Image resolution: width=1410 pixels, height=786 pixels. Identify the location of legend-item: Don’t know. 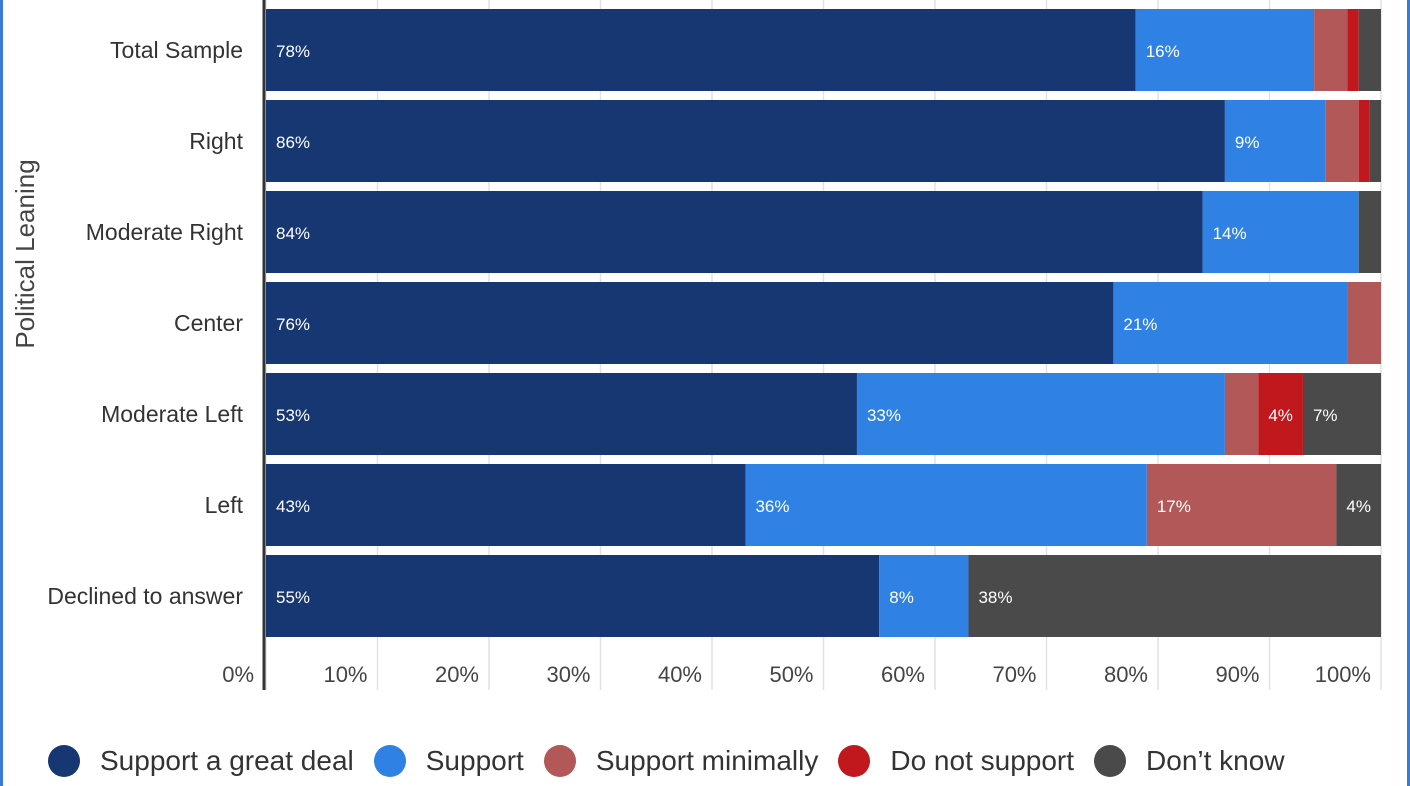
(1189, 761).